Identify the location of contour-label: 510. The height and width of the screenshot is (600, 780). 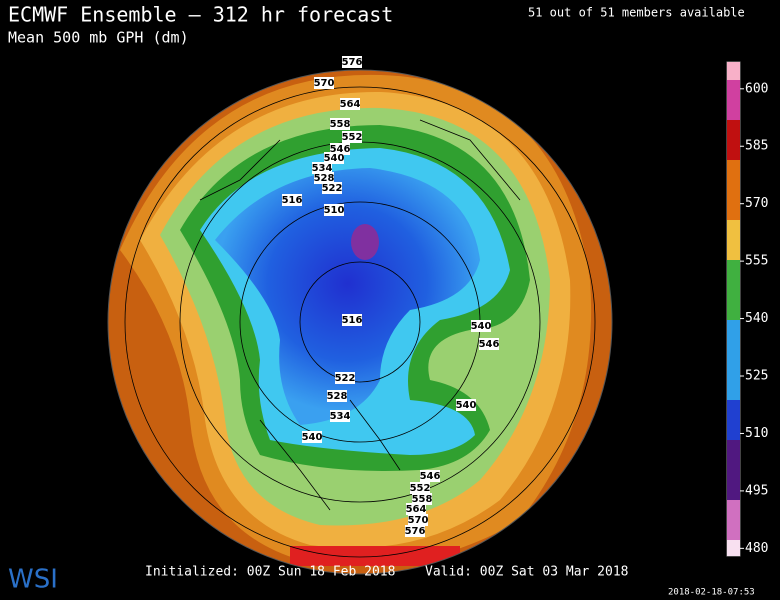
(334, 210).